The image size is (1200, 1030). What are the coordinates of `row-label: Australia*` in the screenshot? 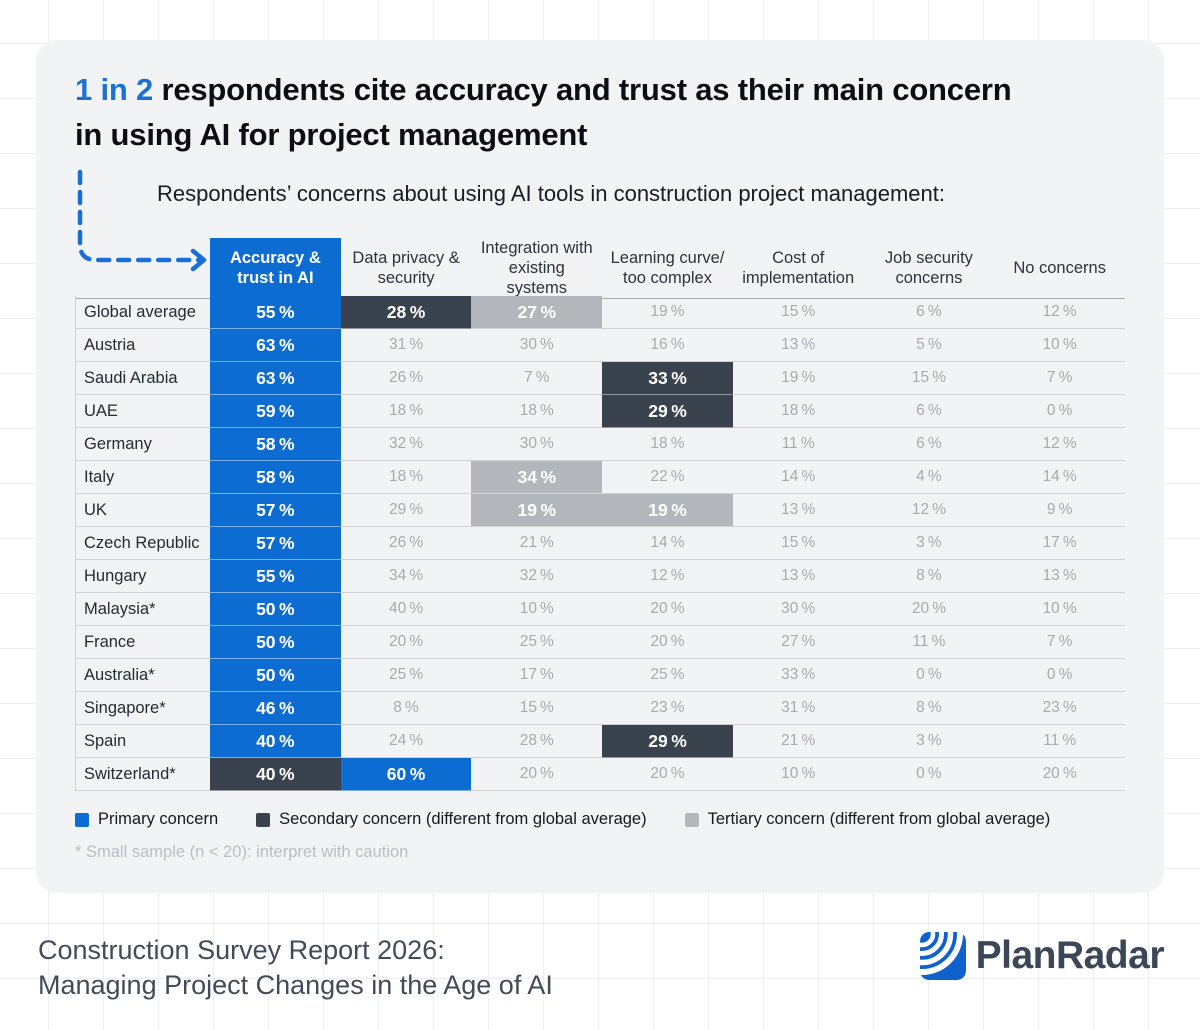 It's located at (142, 675).